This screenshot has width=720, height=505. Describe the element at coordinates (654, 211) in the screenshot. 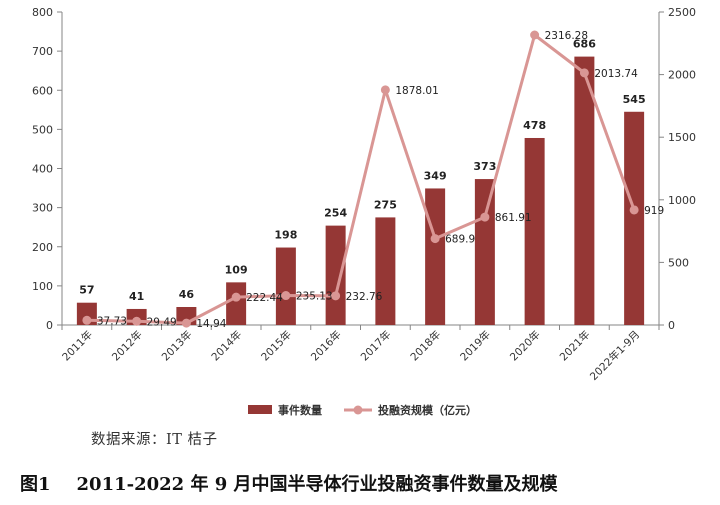

I see `line-data-label: 919` at that location.